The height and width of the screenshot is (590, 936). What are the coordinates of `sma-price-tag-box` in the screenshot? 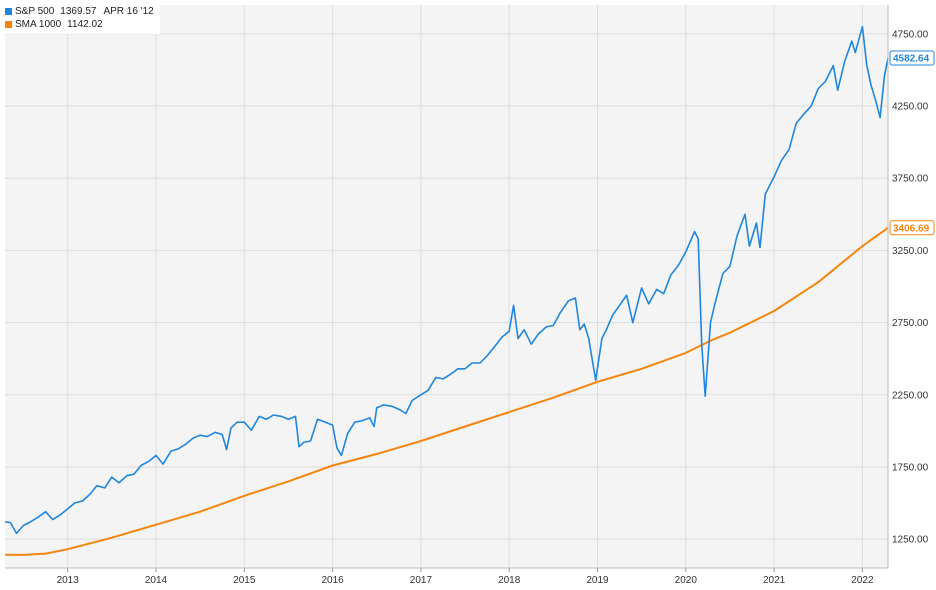 It's located at (912, 228).